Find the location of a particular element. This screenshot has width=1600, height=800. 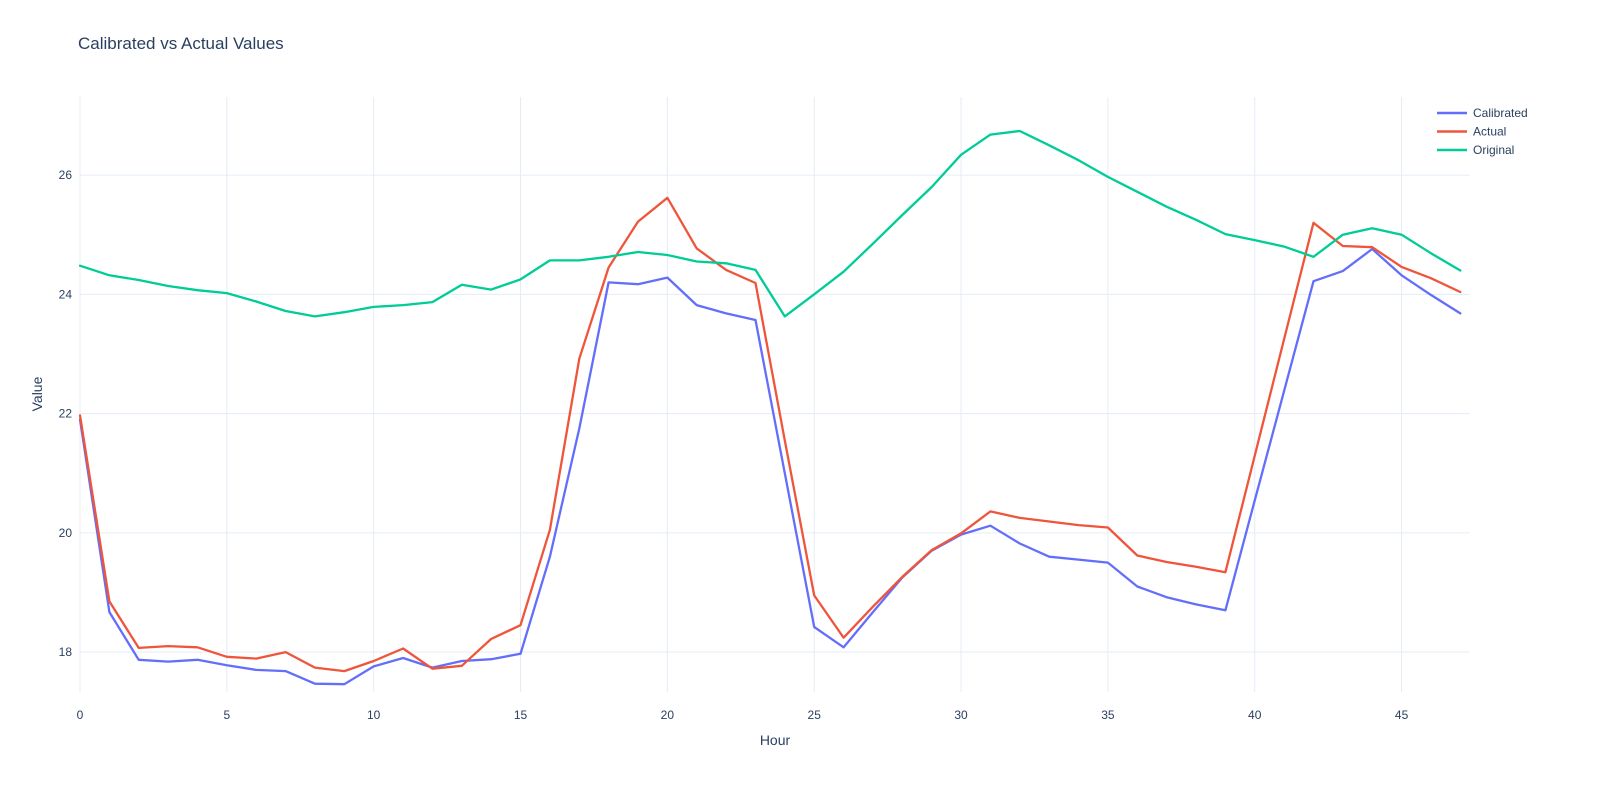

legend-item-original: Original is located at coordinates (1475, 150).